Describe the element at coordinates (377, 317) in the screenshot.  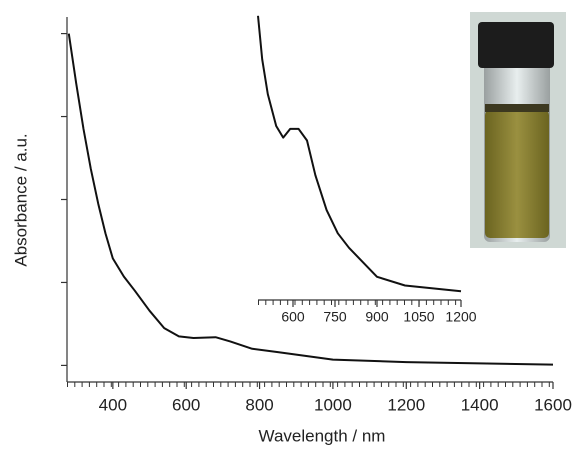
I see `x-tick-label: 900` at that location.